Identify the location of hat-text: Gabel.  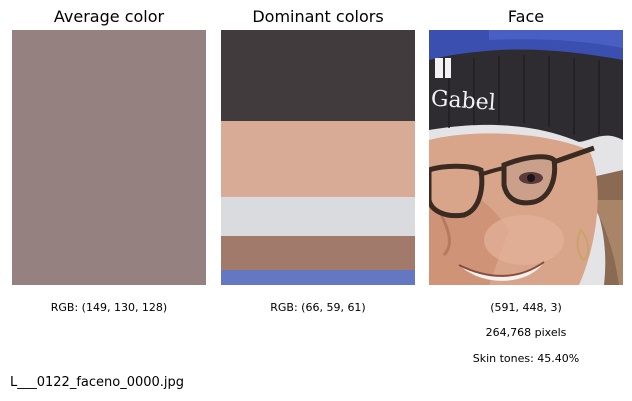
(463, 100).